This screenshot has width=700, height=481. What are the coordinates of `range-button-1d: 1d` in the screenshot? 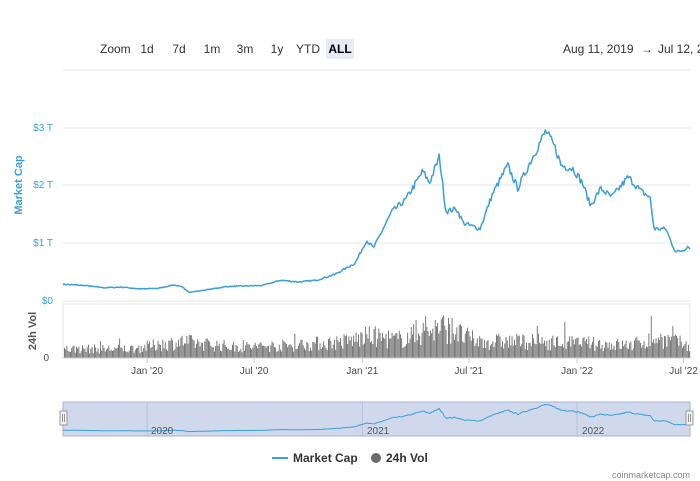 It's located at (147, 49).